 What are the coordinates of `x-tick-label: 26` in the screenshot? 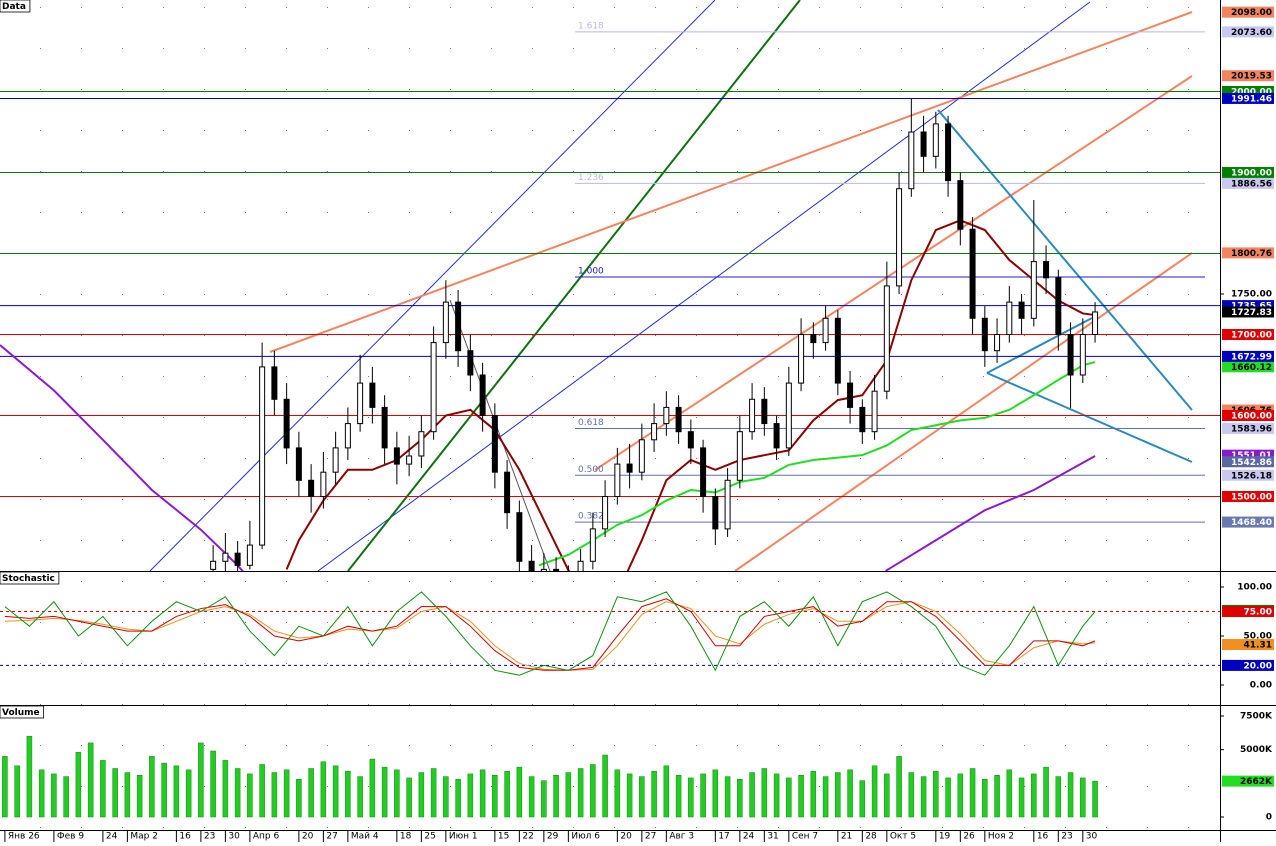 It's located at (969, 837).